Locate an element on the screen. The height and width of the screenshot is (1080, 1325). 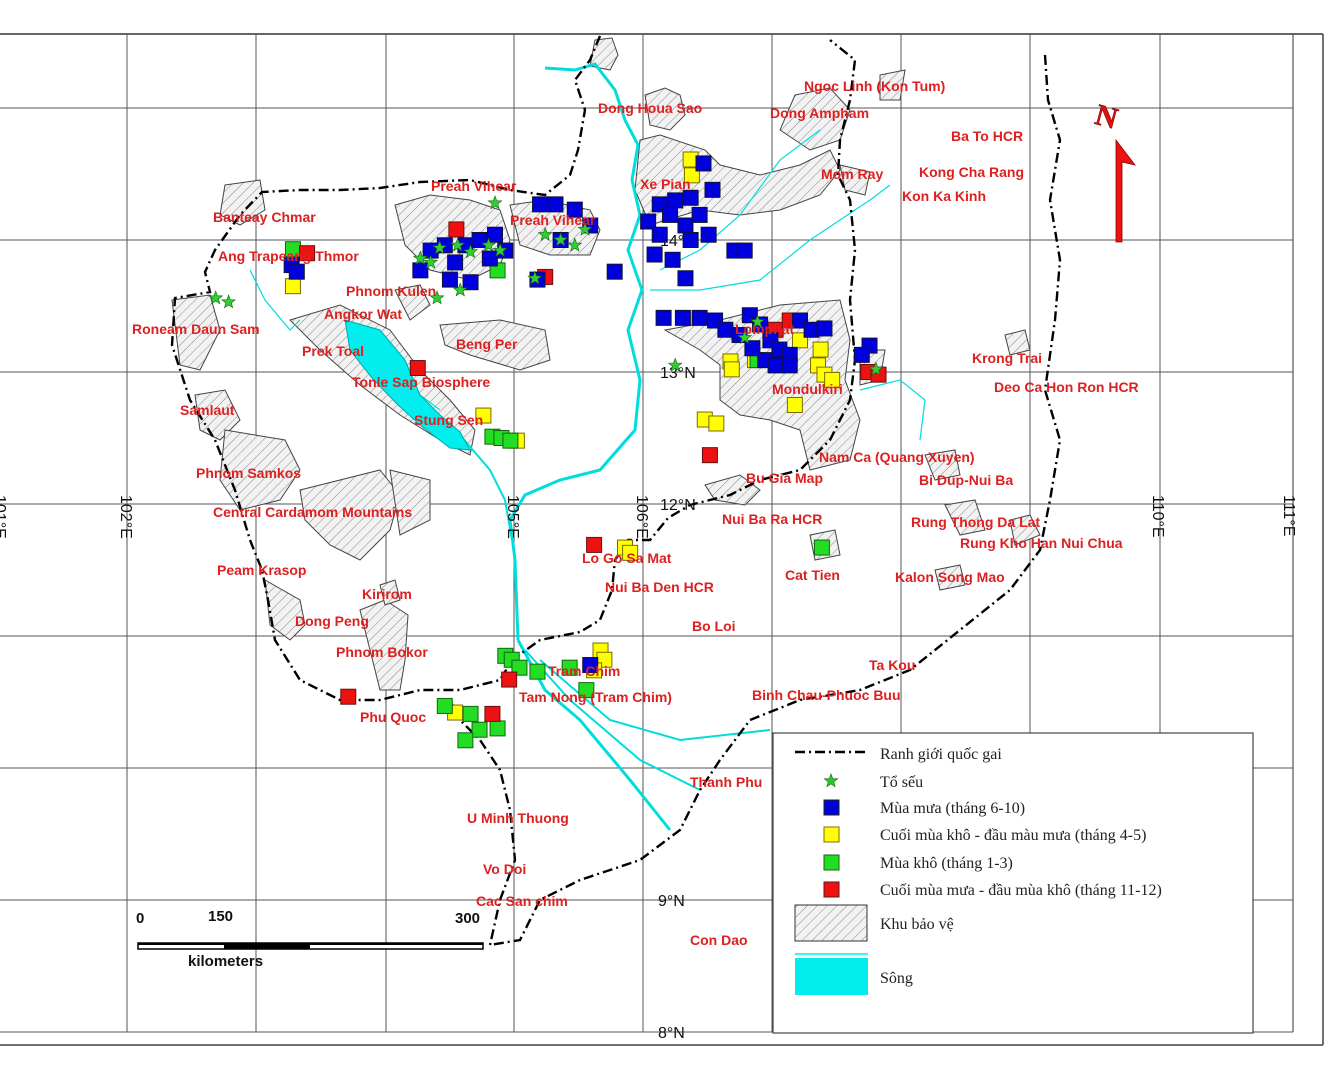
place-label: Binh Chau-Phuoc Buu is located at coordinates (826, 695).